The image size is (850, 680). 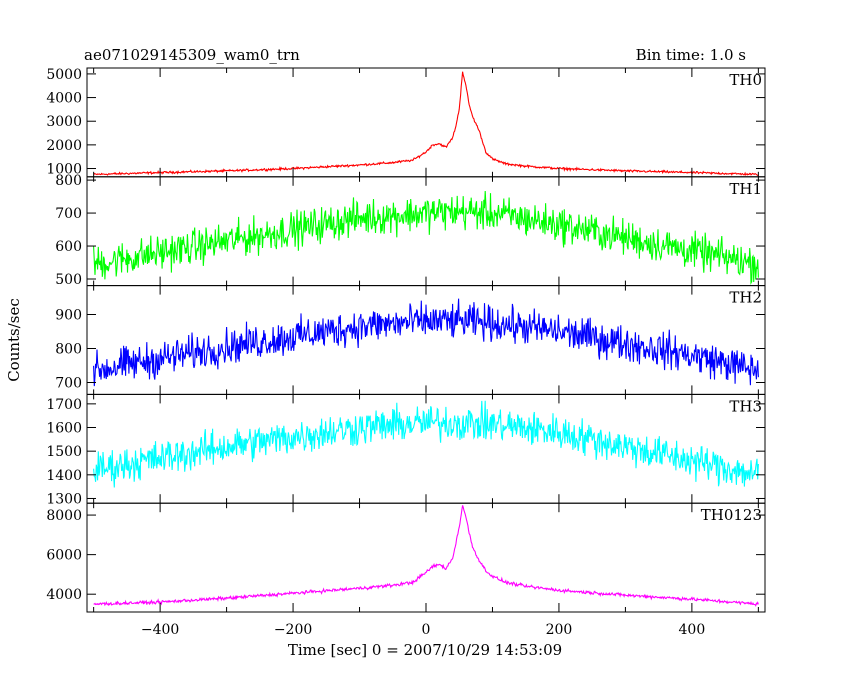 I want to click on y-tick-label: 2000, so click(x=64, y=146).